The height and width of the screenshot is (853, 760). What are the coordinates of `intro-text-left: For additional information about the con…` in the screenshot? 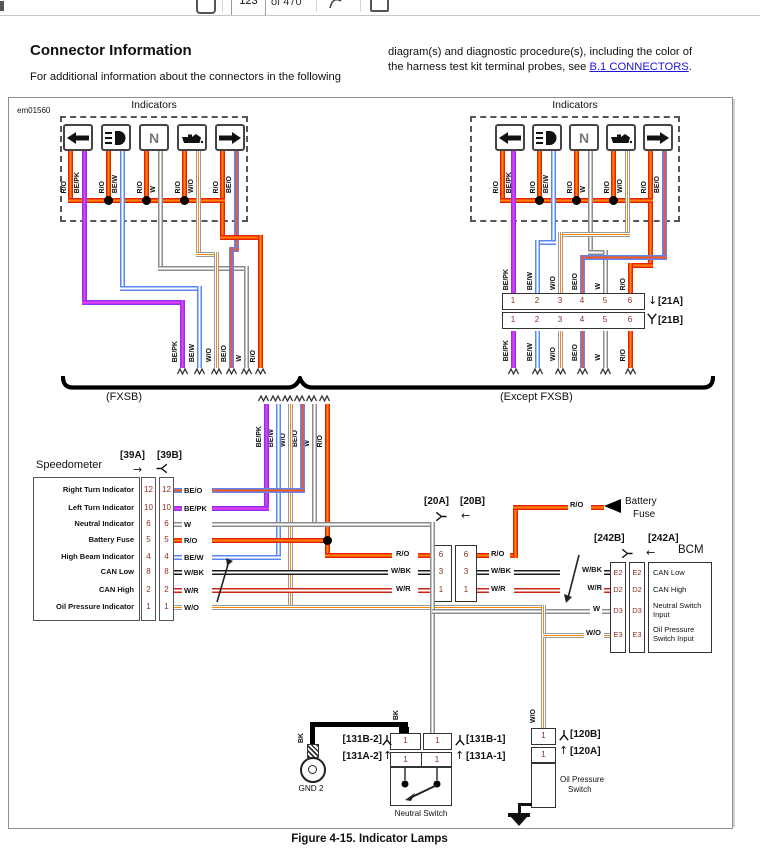 It's located at (185, 77).